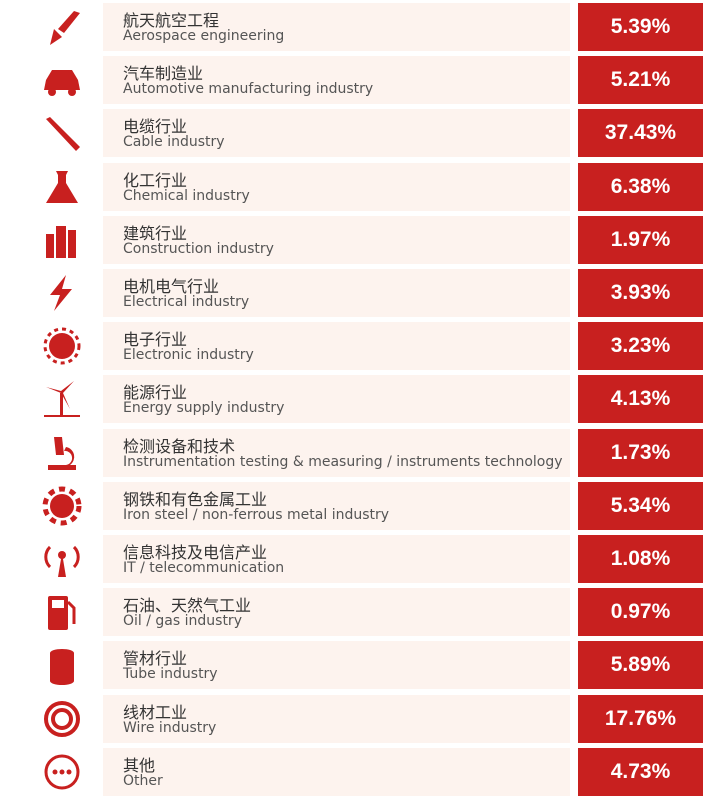 The width and height of the screenshot is (715, 800). Describe the element at coordinates (640, 239) in the screenshot. I see `percentage: 1.97%` at that location.